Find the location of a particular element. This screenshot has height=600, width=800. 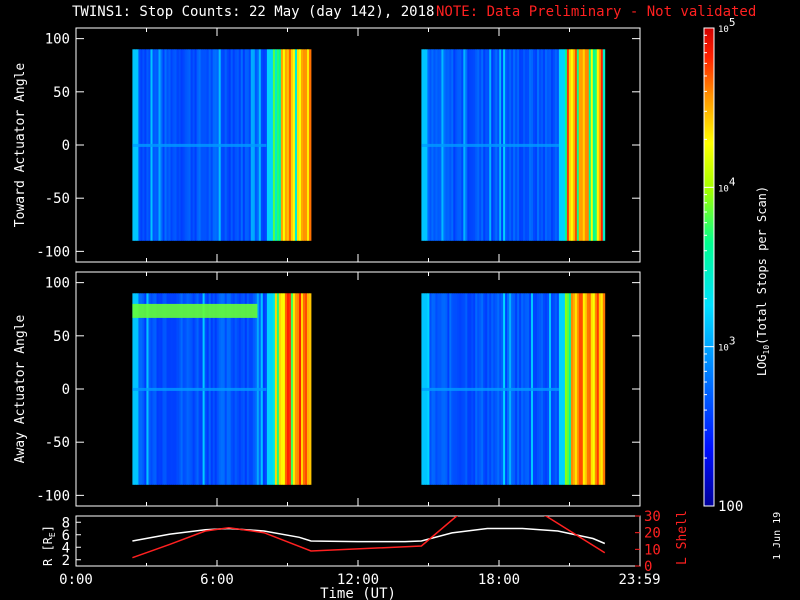

orbit-ylabel-left-sub: E is located at coordinates (52, 534).